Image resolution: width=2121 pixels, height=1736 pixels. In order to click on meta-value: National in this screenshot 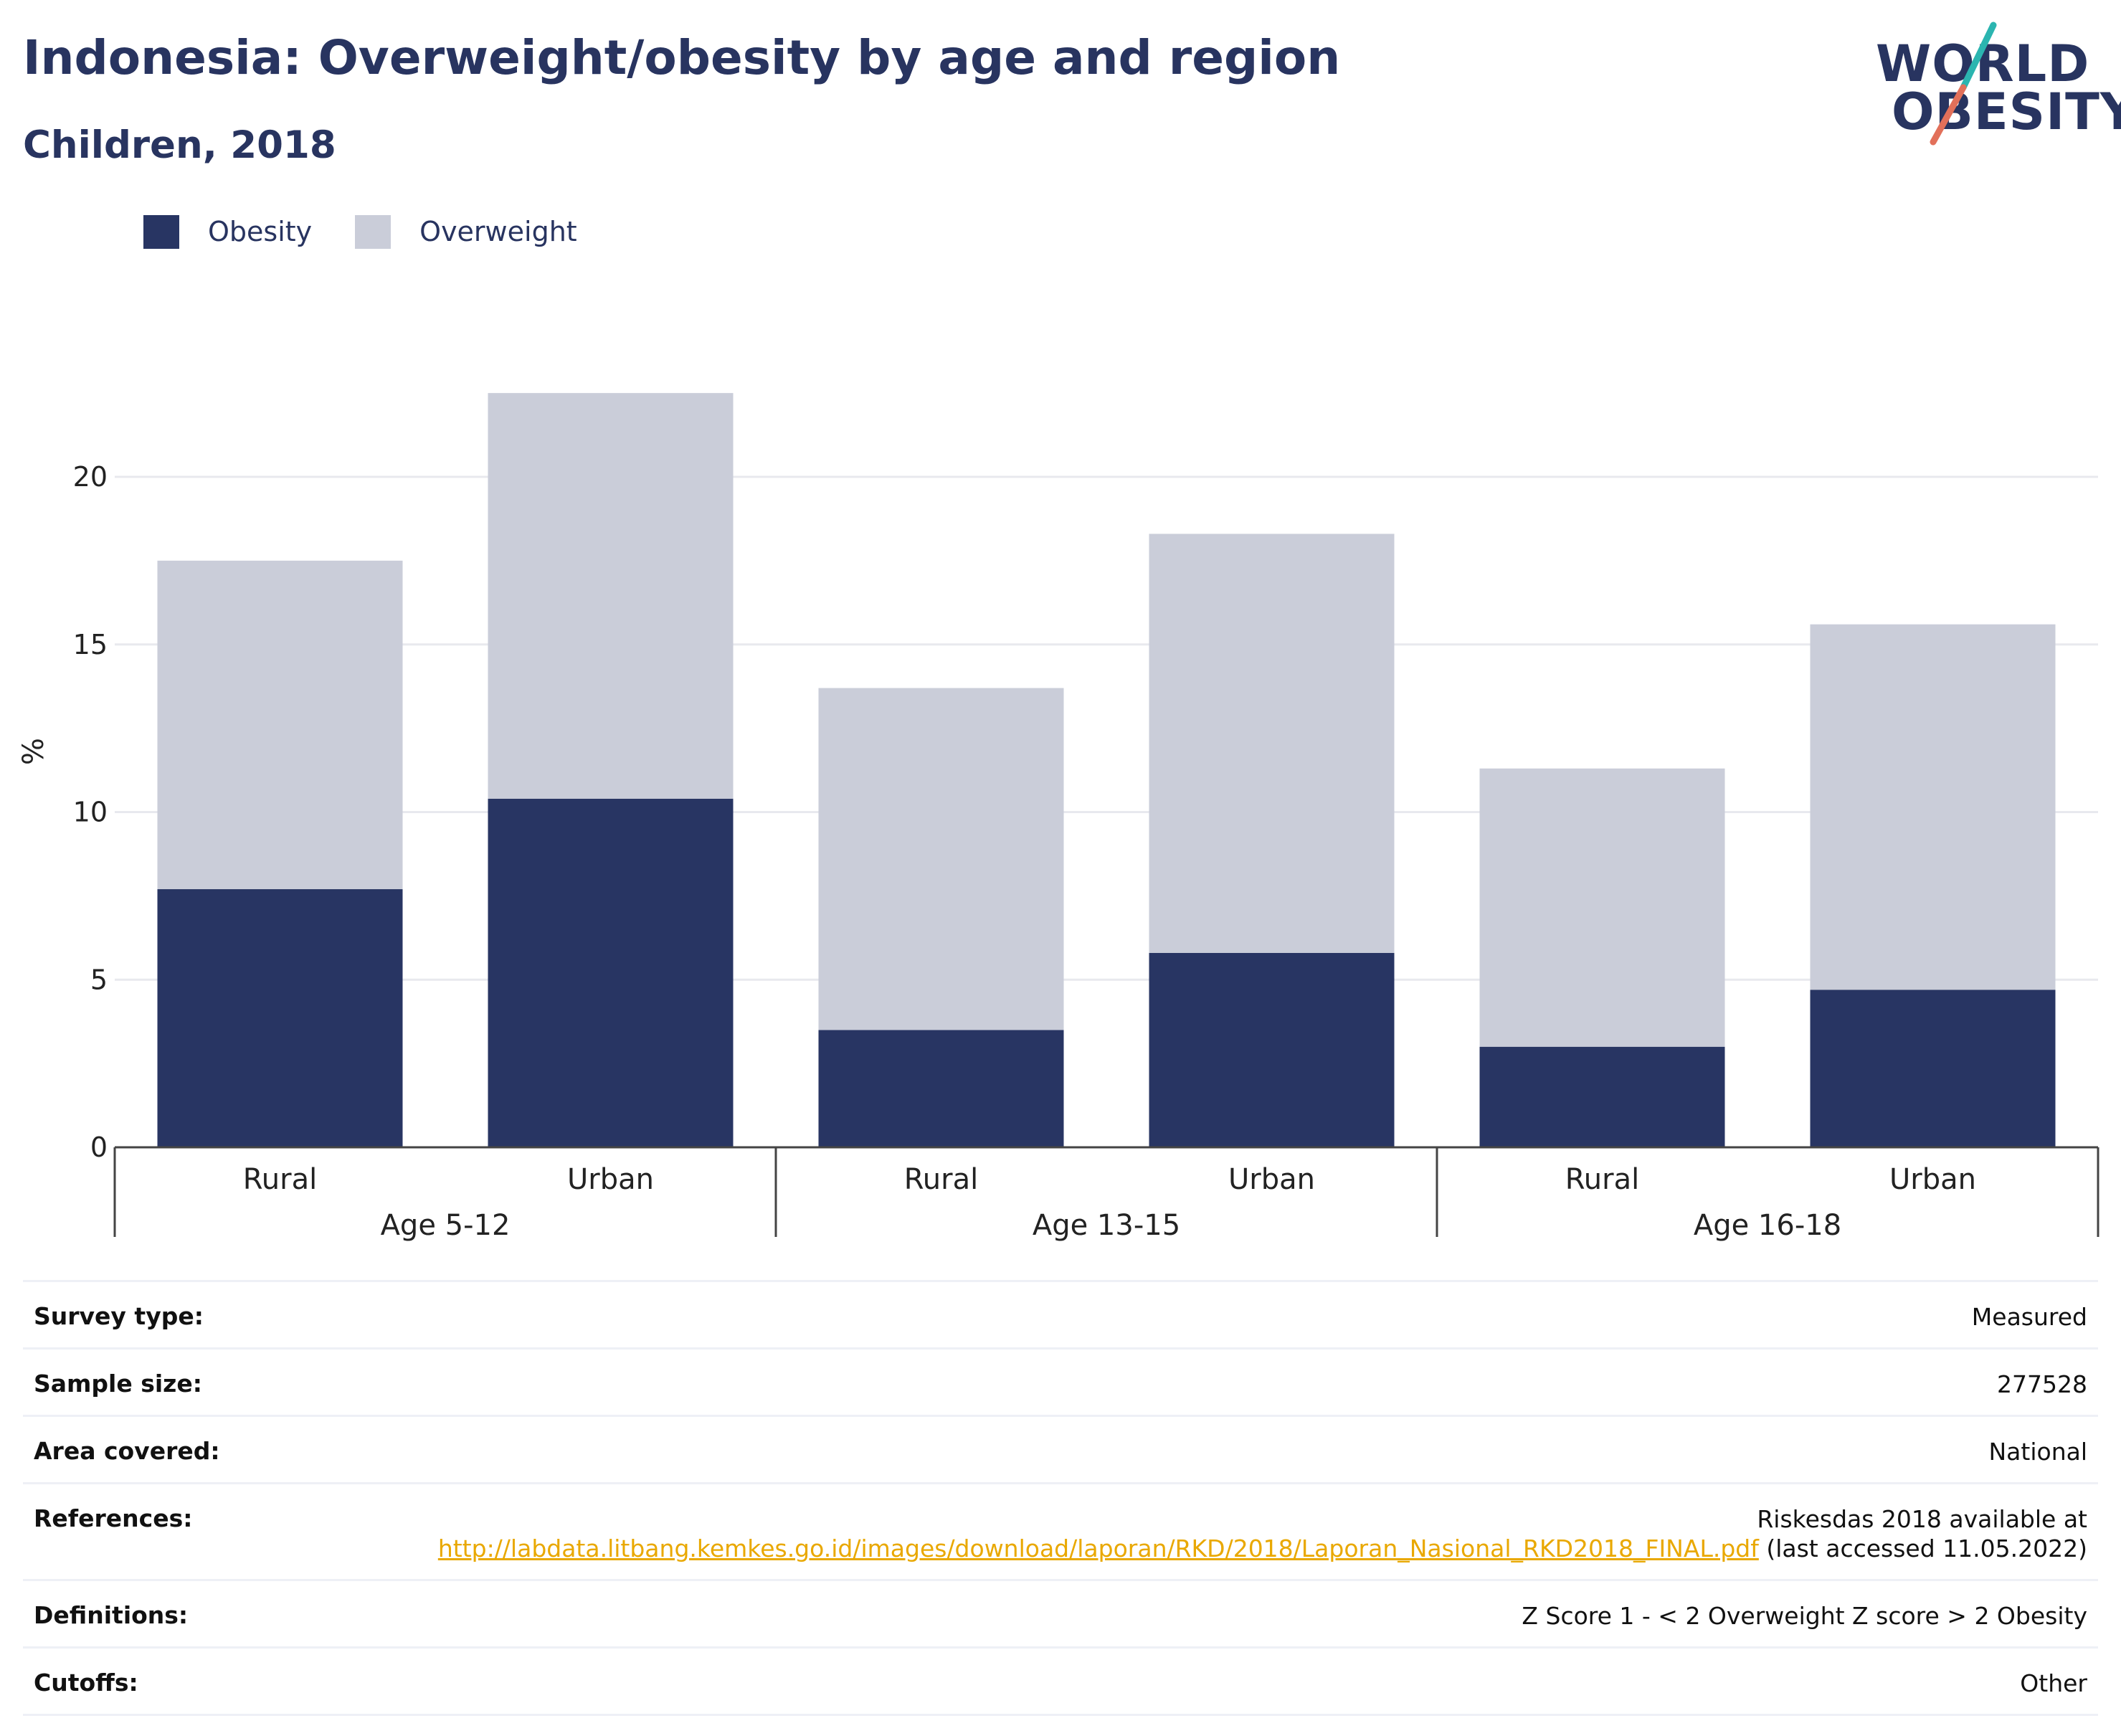, I will do `click(2037, 1452)`.